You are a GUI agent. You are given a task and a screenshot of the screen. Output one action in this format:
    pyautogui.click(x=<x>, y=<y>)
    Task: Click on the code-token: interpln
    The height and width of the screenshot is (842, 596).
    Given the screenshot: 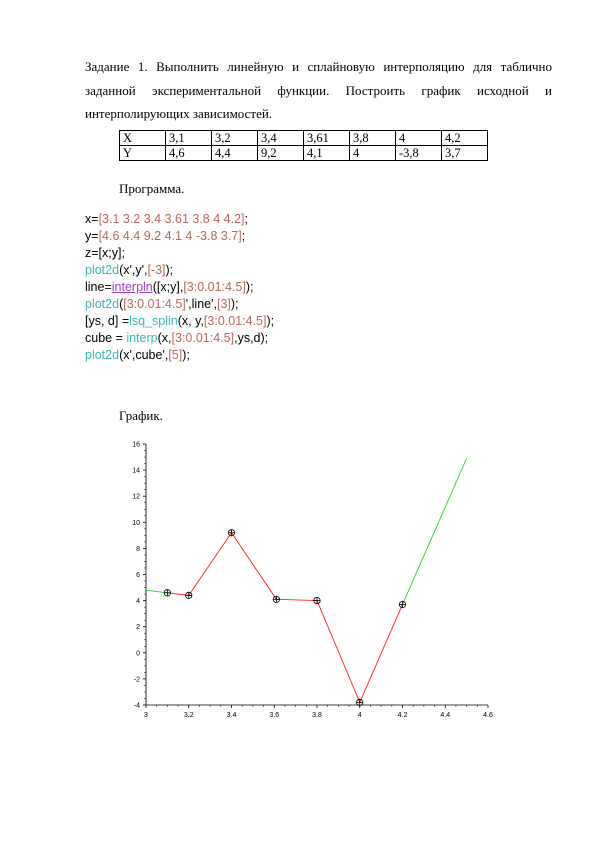 What is the action you would take?
    pyautogui.click(x=132, y=287)
    